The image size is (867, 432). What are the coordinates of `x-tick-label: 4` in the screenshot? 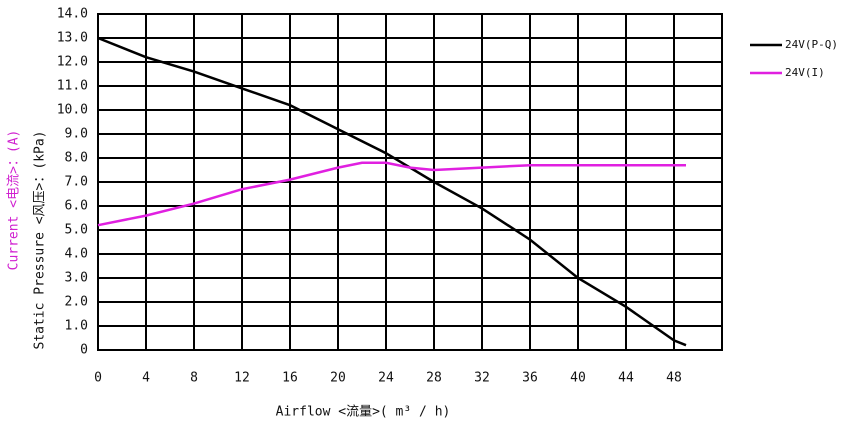 It's located at (146, 378).